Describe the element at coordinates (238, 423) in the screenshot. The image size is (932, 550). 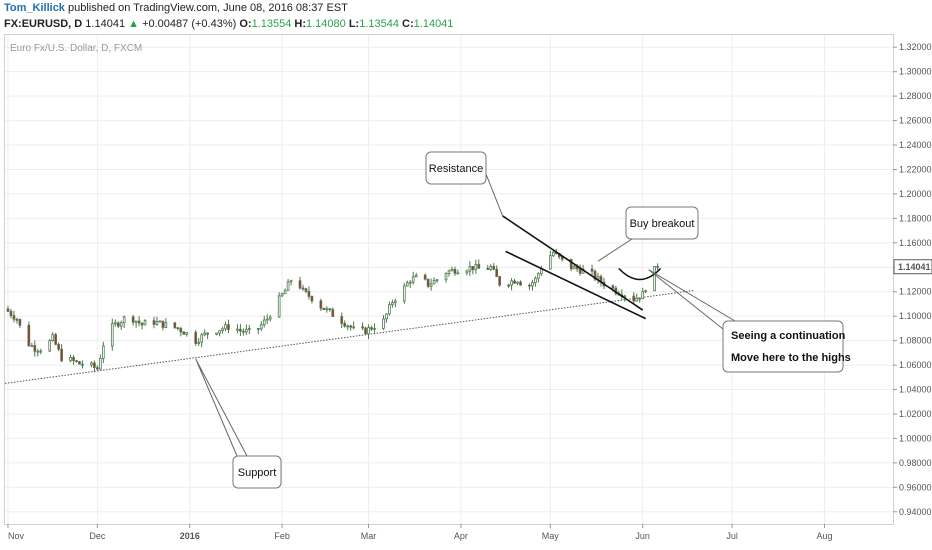
I see `callout-support: Support` at that location.